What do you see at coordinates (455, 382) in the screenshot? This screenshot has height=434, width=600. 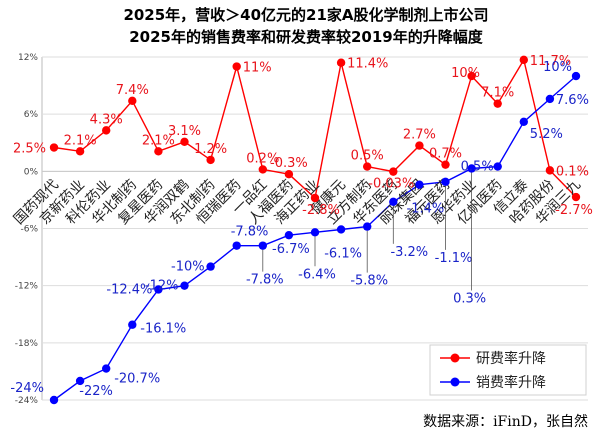 I see `legend-sales-marker` at bounding box center [455, 382].